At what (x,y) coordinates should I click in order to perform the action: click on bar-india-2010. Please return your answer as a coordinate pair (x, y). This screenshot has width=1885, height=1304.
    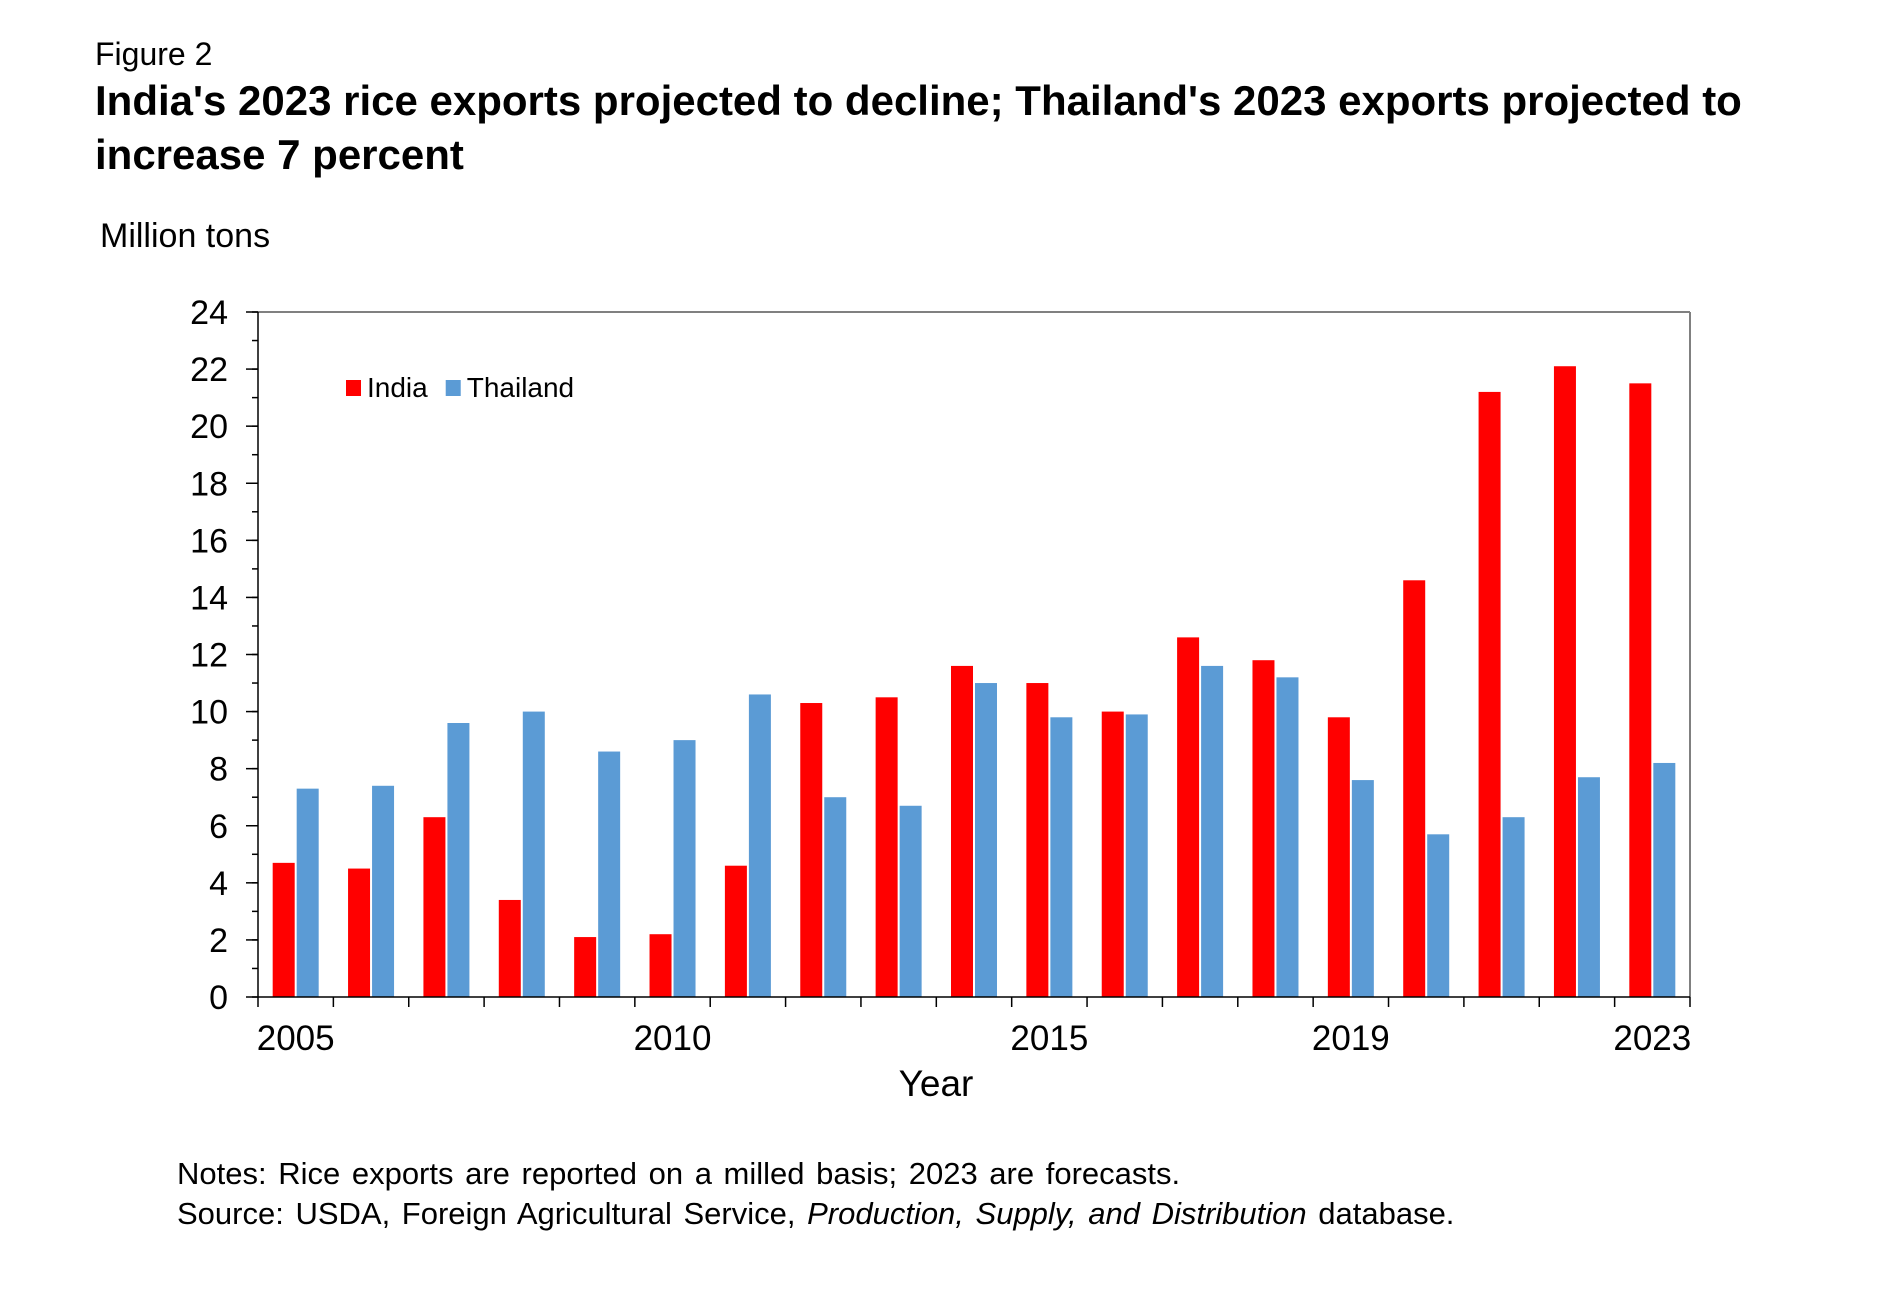
    Looking at the image, I should click on (660, 965).